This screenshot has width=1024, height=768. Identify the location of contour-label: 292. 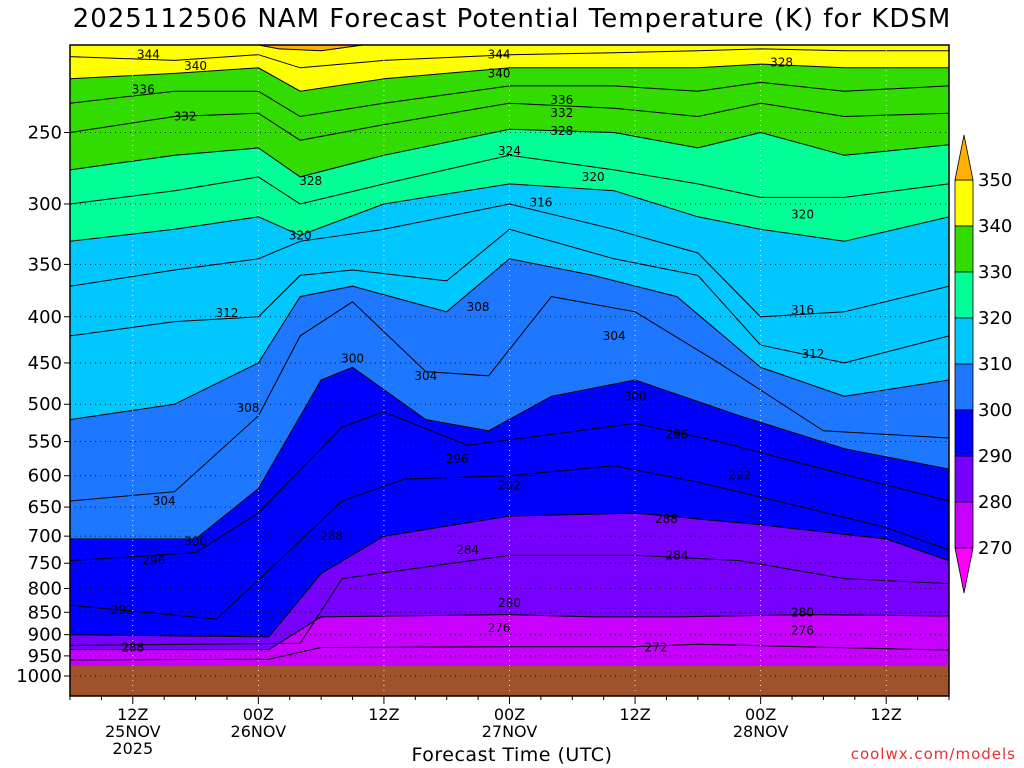
(122, 610).